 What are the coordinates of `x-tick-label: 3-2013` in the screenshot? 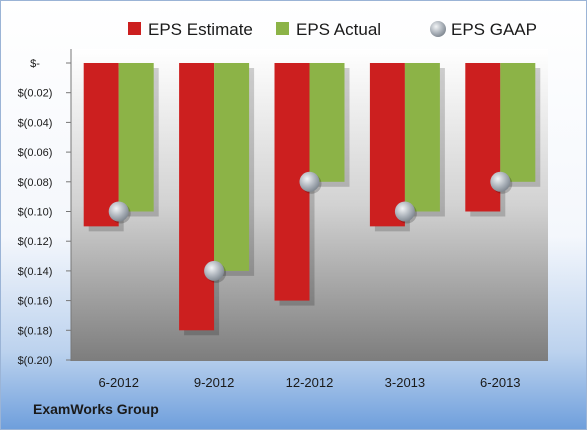 It's located at (405, 382).